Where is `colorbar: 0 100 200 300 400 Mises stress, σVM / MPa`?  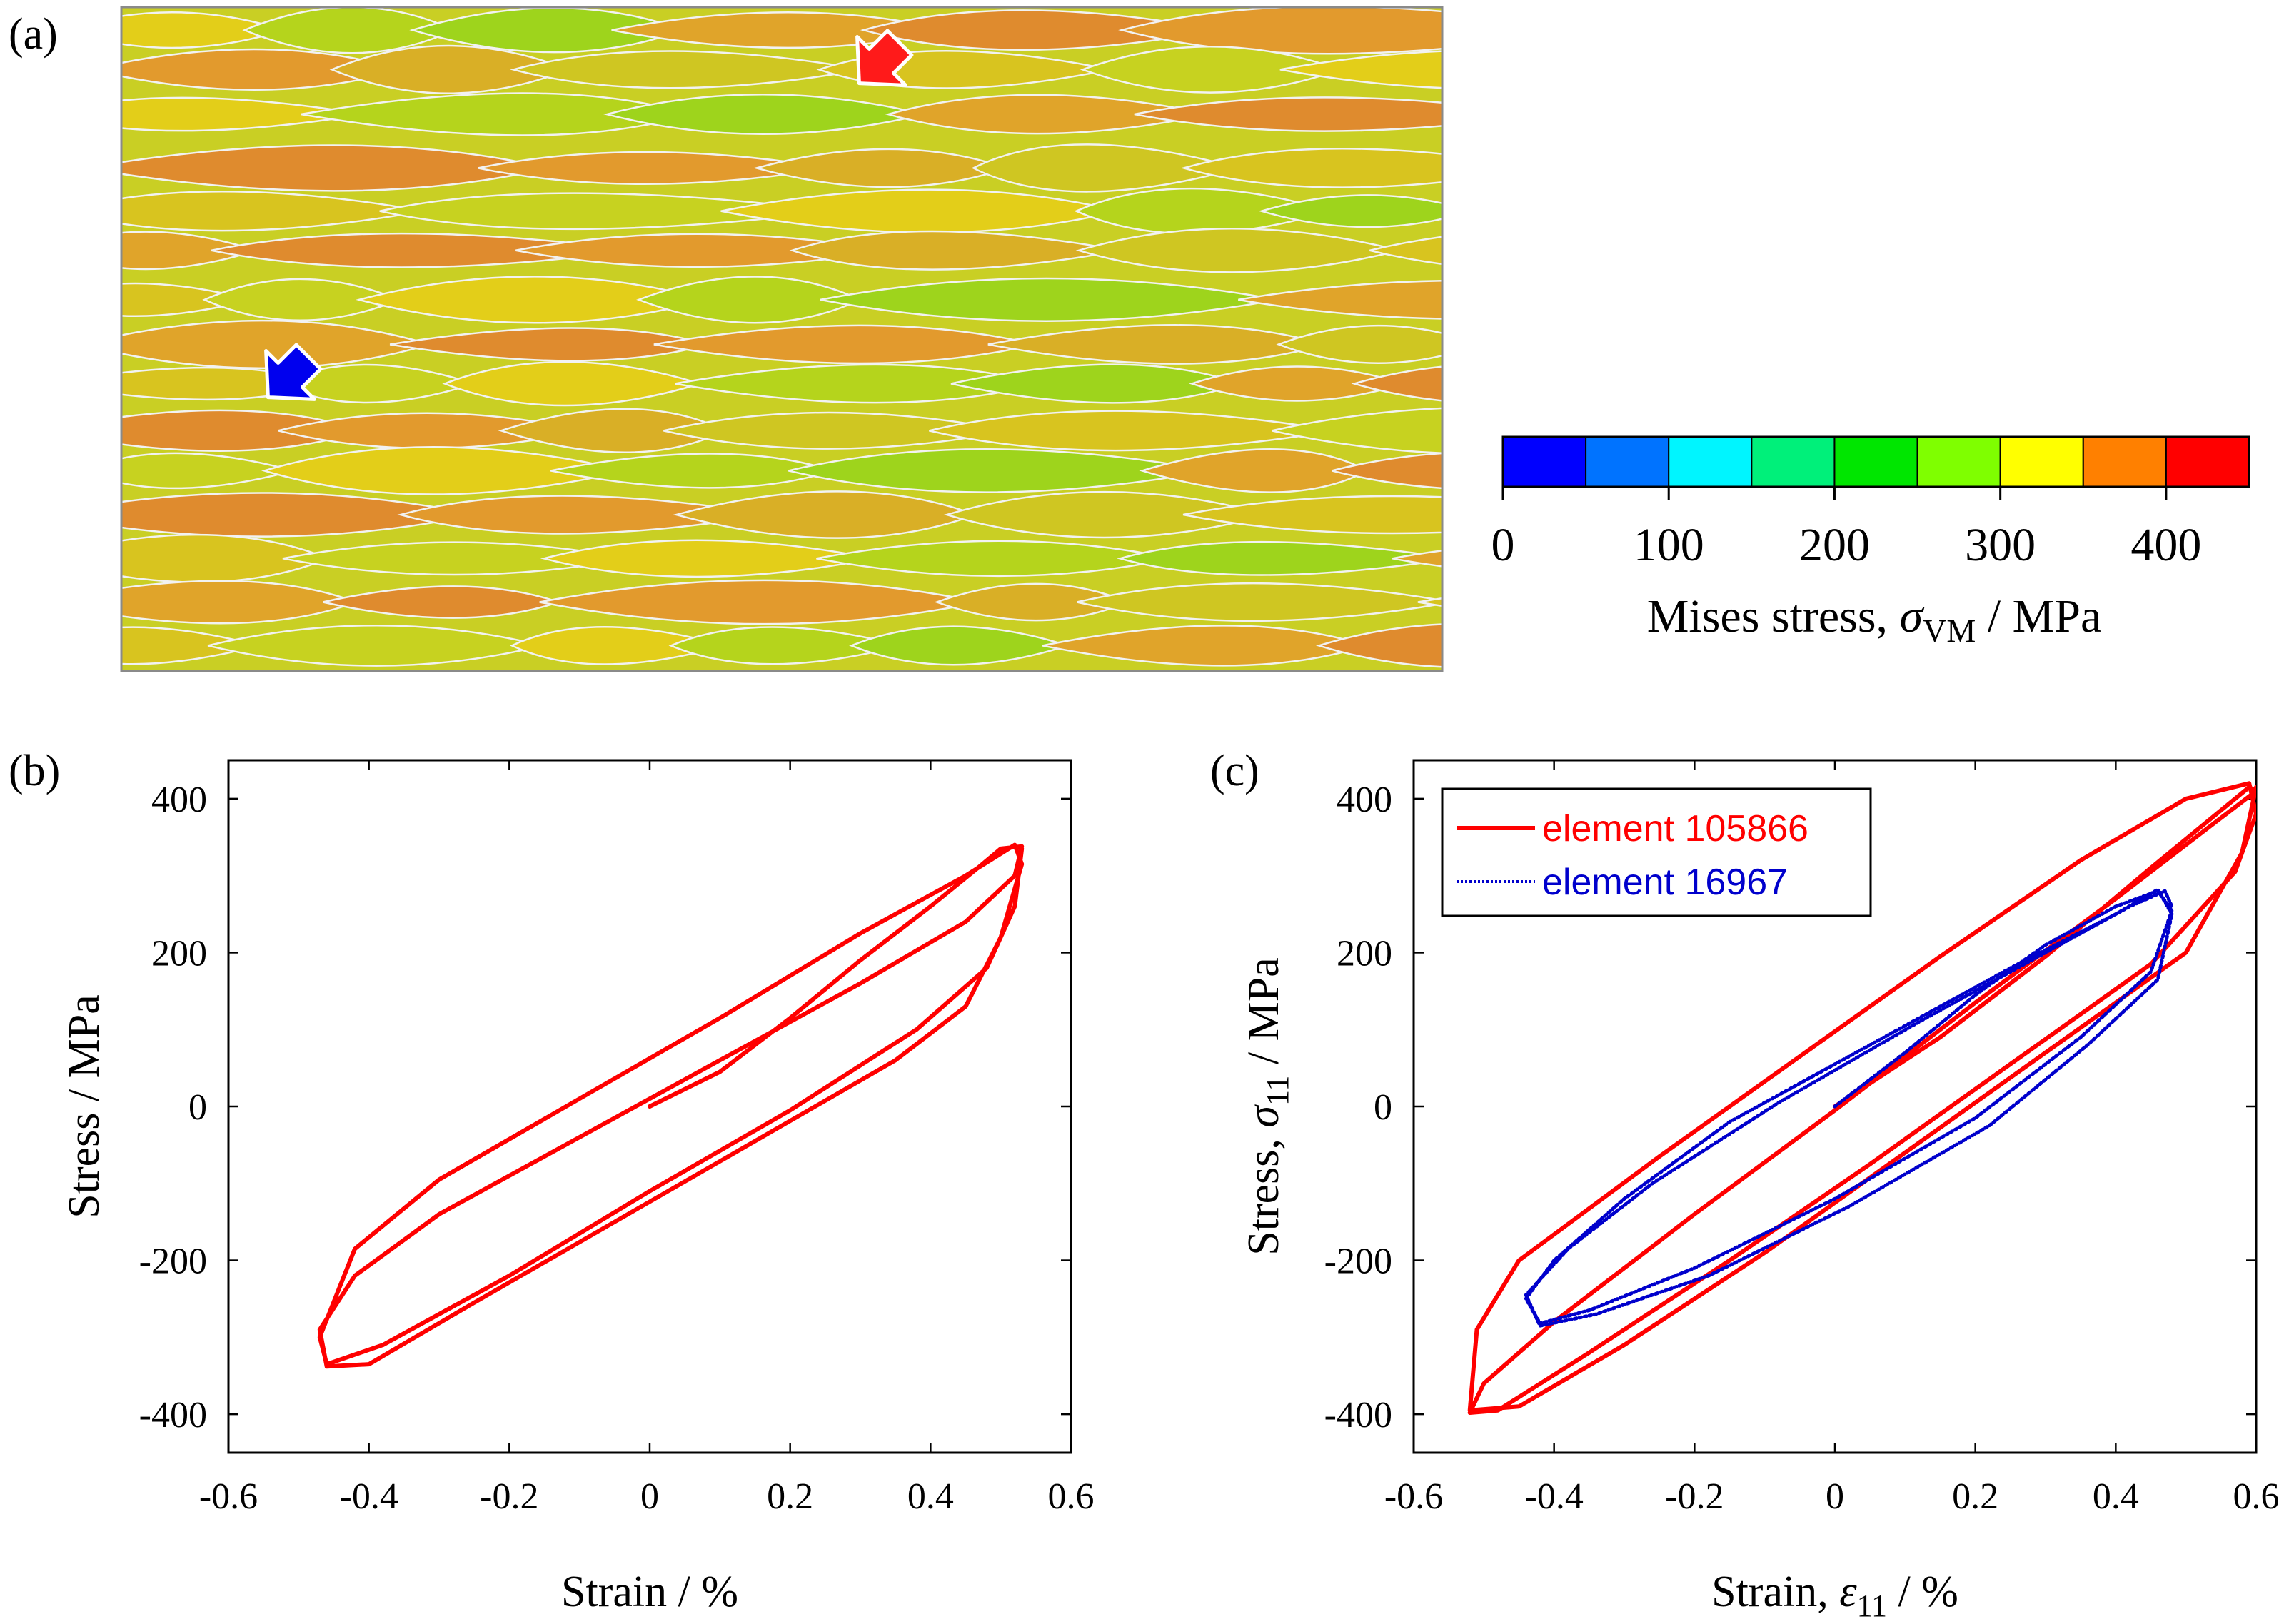
colorbar: 0 100 200 300 400 Mises stress, σVM / MPa is located at coordinates (1871, 542).